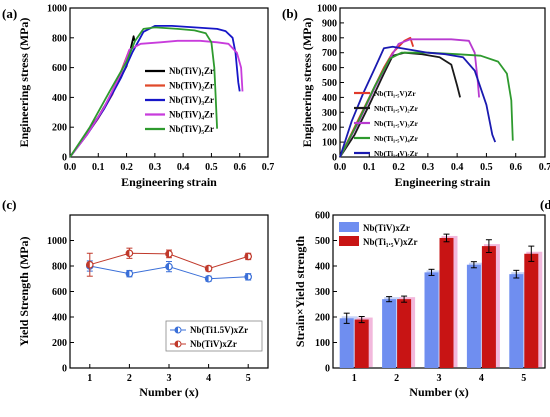  I want to click on legend-label-5: Nb(TiV)₅Zr, so click(191, 129).